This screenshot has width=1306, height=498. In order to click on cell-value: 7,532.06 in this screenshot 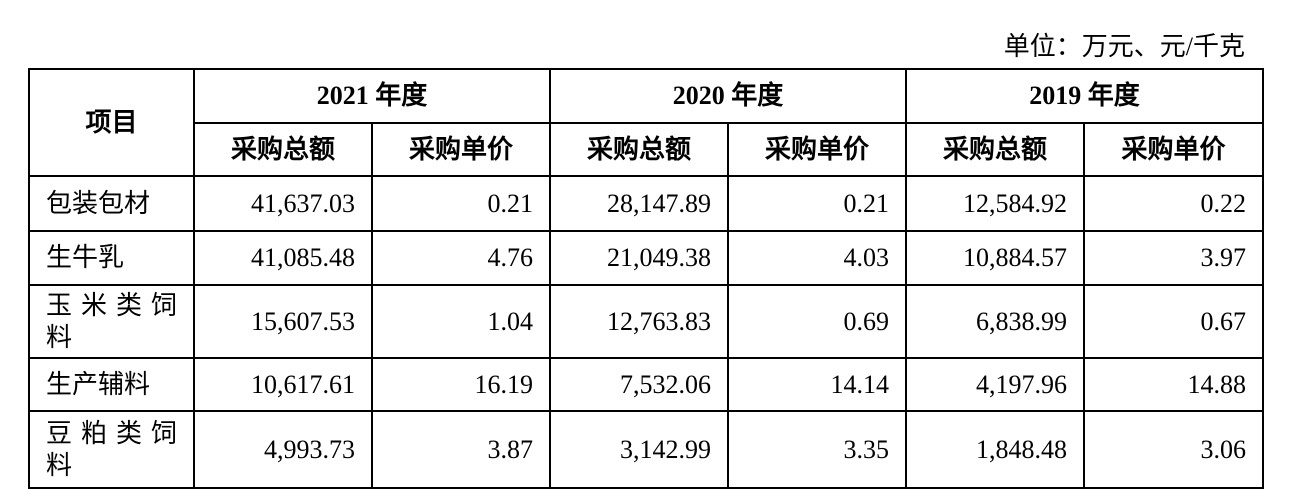, I will do `click(639, 384)`.